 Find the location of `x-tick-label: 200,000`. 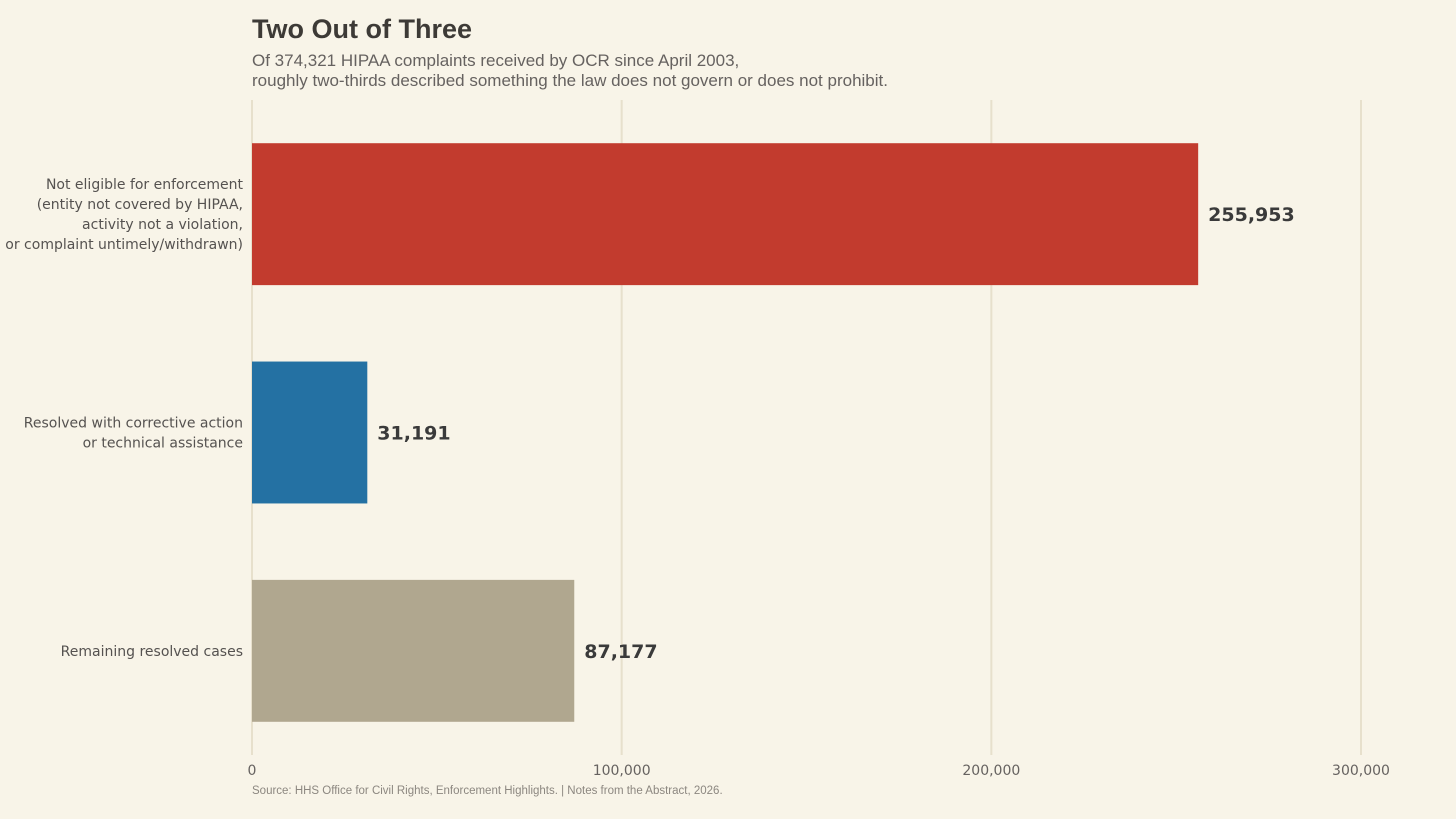

x-tick-label: 200,000 is located at coordinates (991, 771).